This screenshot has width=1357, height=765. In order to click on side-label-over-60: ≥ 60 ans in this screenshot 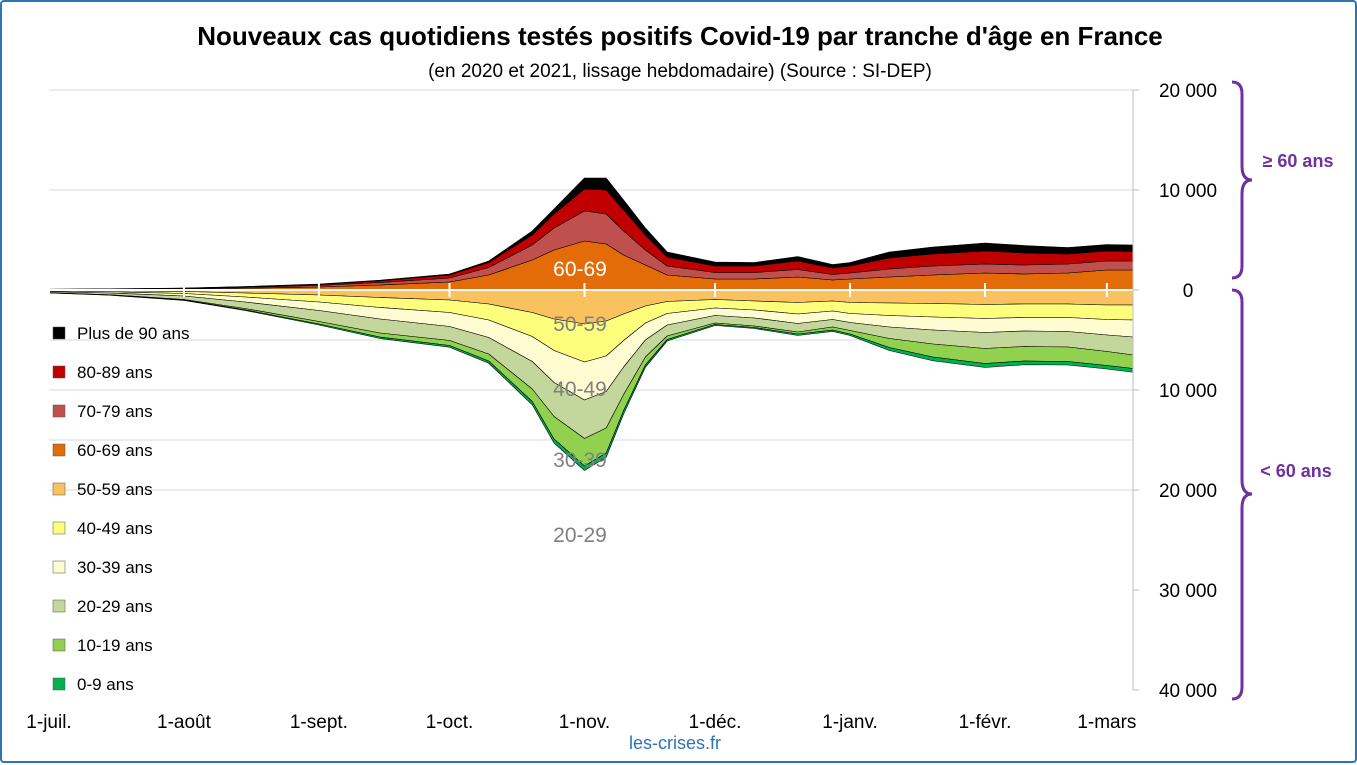, I will do `click(1298, 161)`.